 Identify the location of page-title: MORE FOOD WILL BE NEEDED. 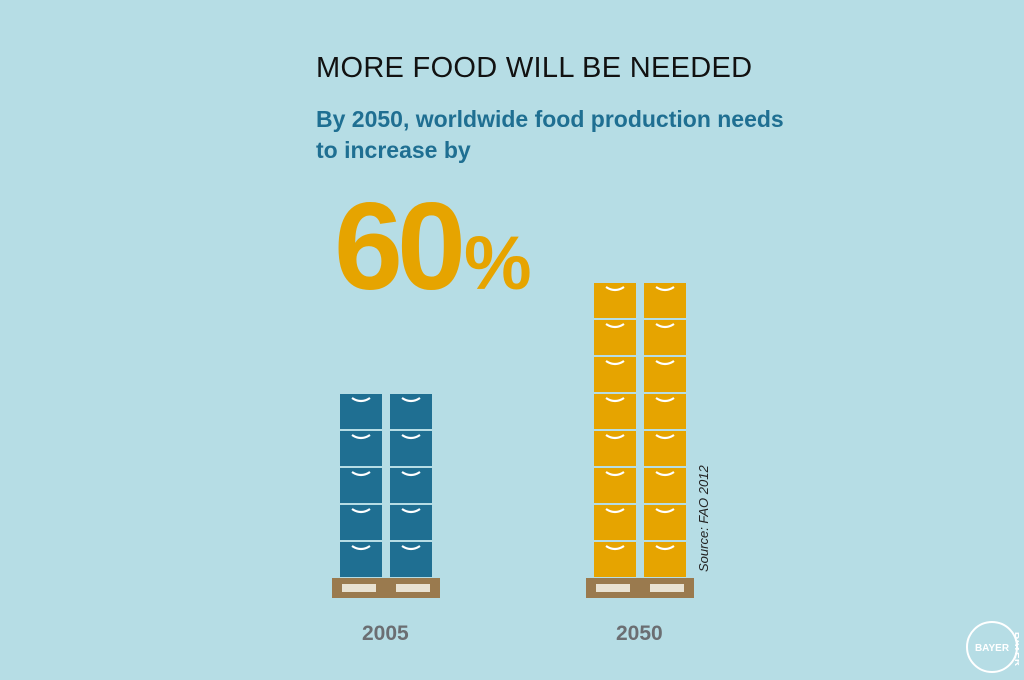
(534, 68).